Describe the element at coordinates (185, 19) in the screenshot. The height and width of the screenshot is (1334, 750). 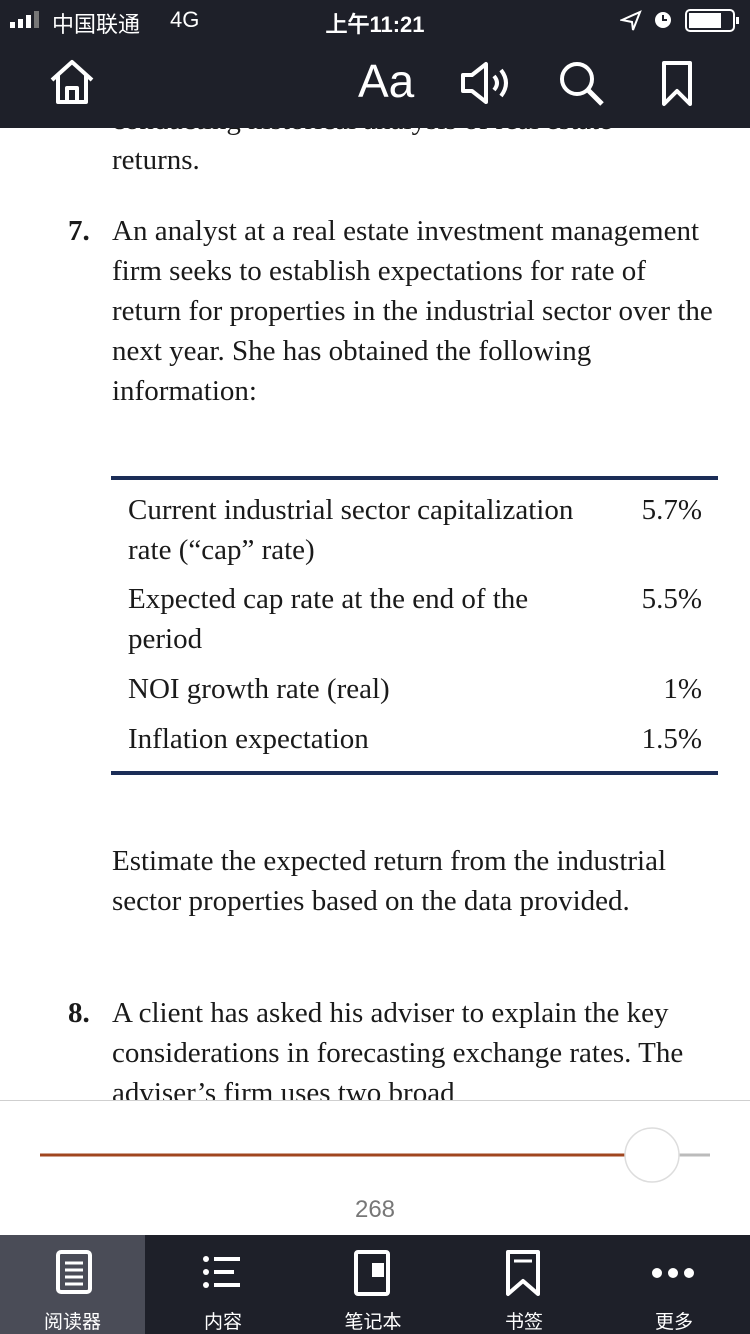
I see `network: 4G` at that location.